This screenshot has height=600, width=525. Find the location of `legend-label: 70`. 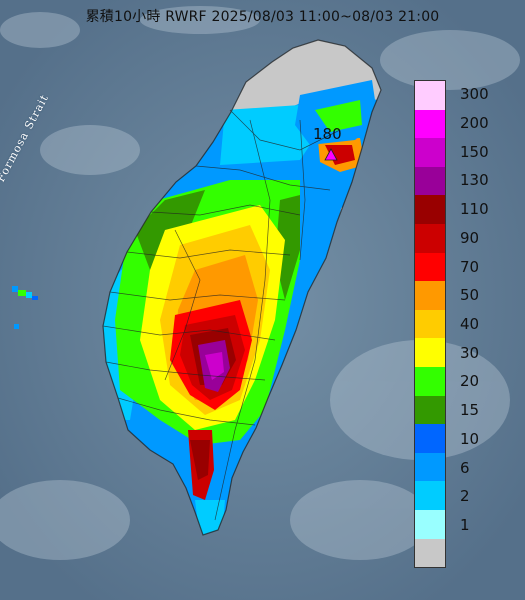

legend-label: 70 is located at coordinates (470, 266).